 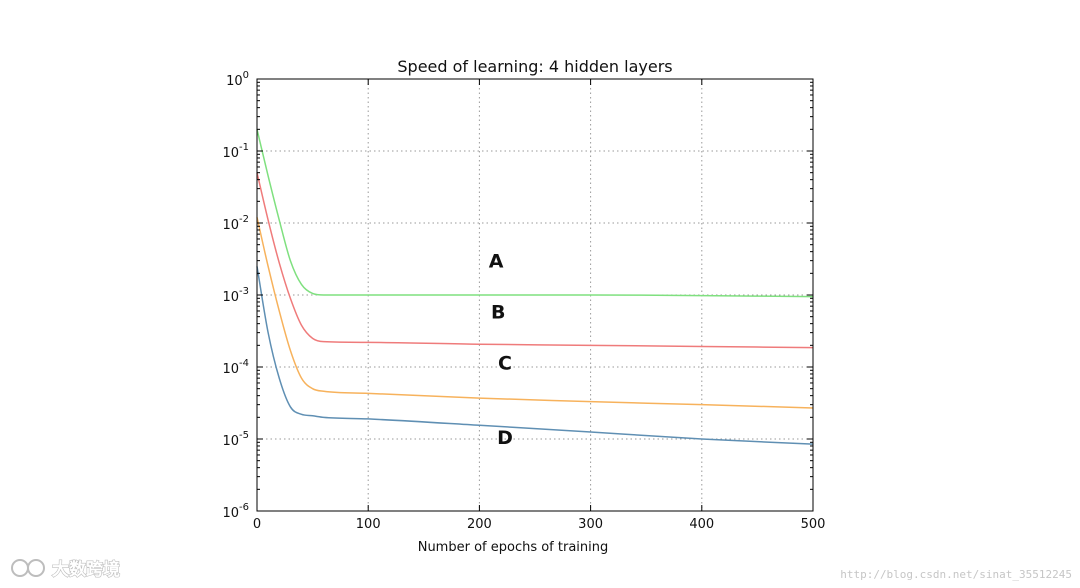 I want to click on x-tick-label: 200, so click(x=479, y=524).